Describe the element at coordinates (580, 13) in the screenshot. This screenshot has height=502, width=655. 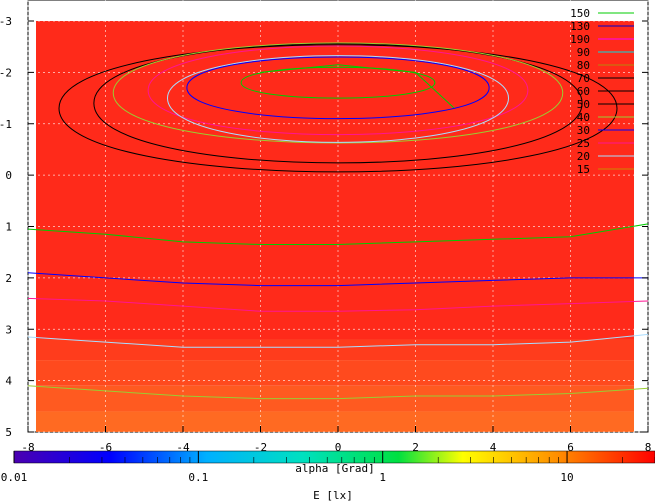
I see `legend-label: 150` at that location.